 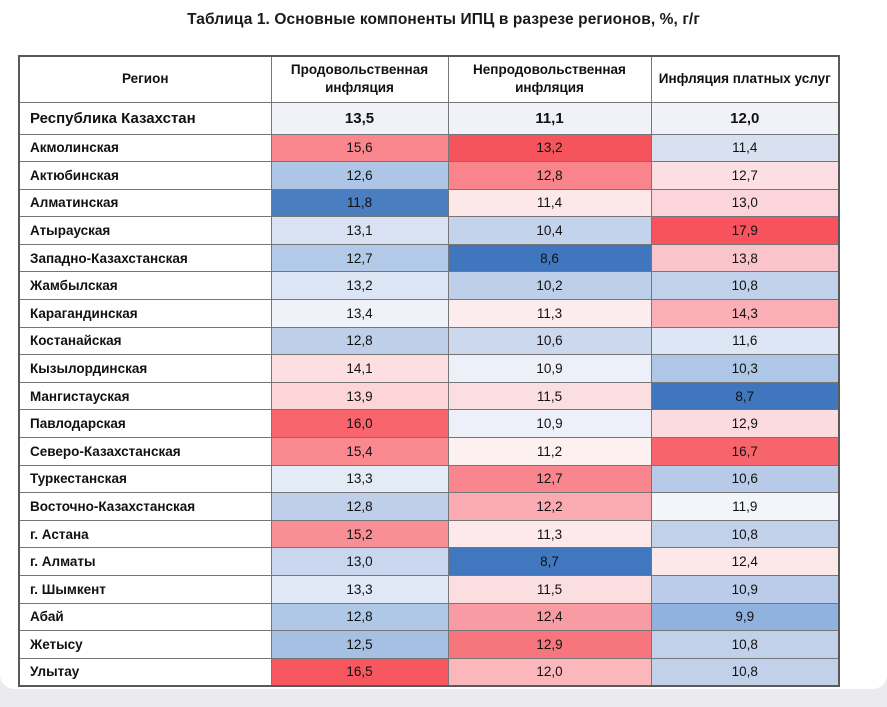 I want to click on value-cell-food: 13,4, so click(x=359, y=313).